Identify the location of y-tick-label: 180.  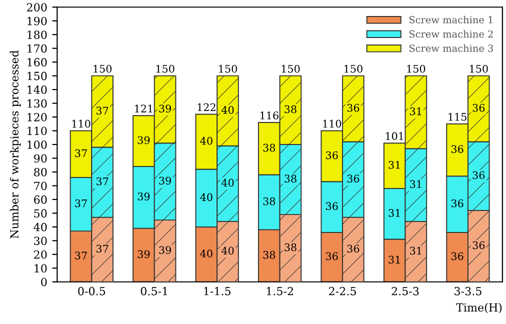
(37, 34).